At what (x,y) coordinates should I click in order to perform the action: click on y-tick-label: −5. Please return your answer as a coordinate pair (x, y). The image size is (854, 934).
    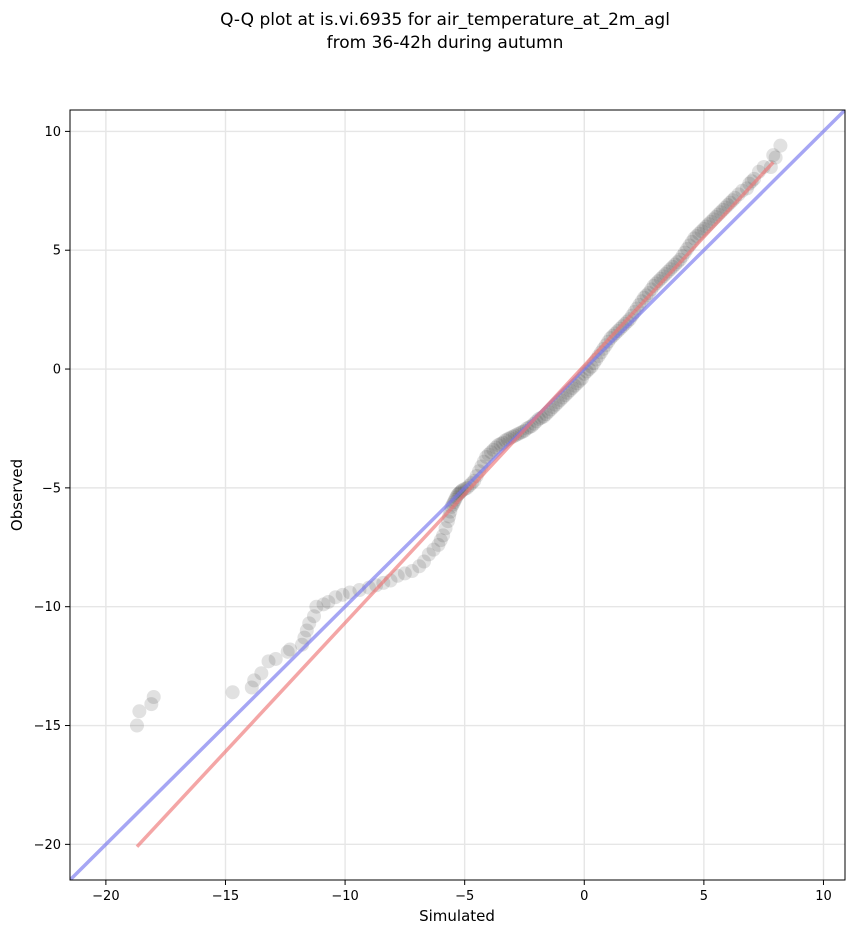
    Looking at the image, I should click on (51, 488).